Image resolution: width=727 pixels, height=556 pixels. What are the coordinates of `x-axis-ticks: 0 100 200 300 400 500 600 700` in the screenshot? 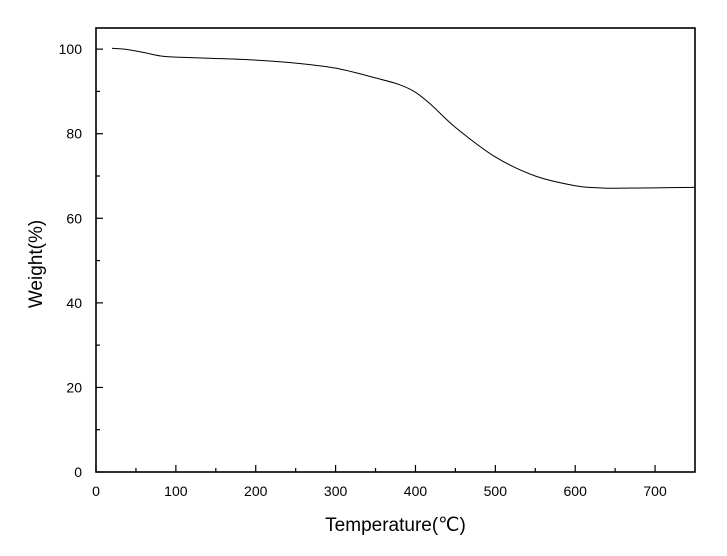 It's located at (379, 482).